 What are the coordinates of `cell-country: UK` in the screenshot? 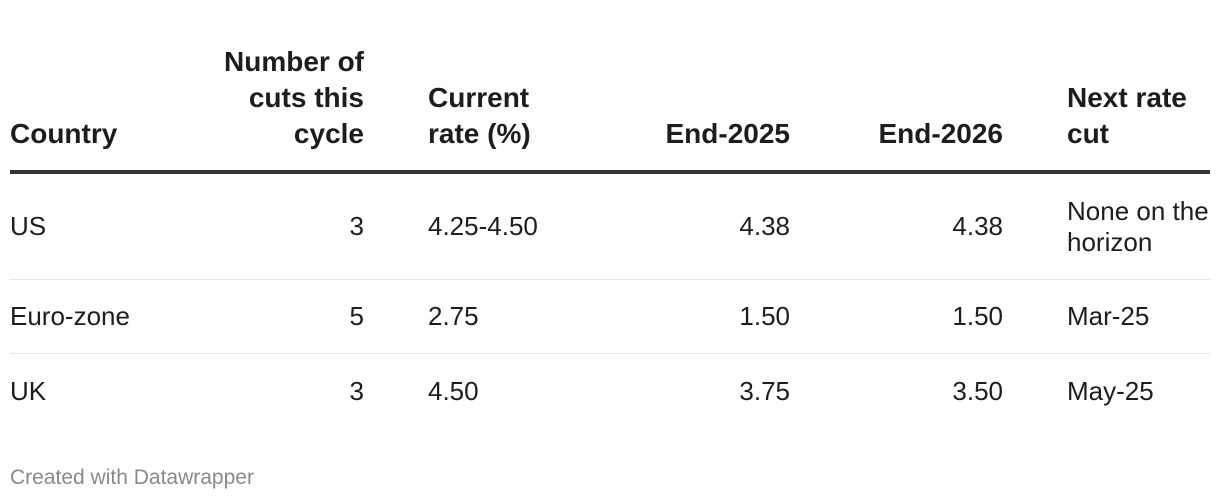 It's located at (28, 391).